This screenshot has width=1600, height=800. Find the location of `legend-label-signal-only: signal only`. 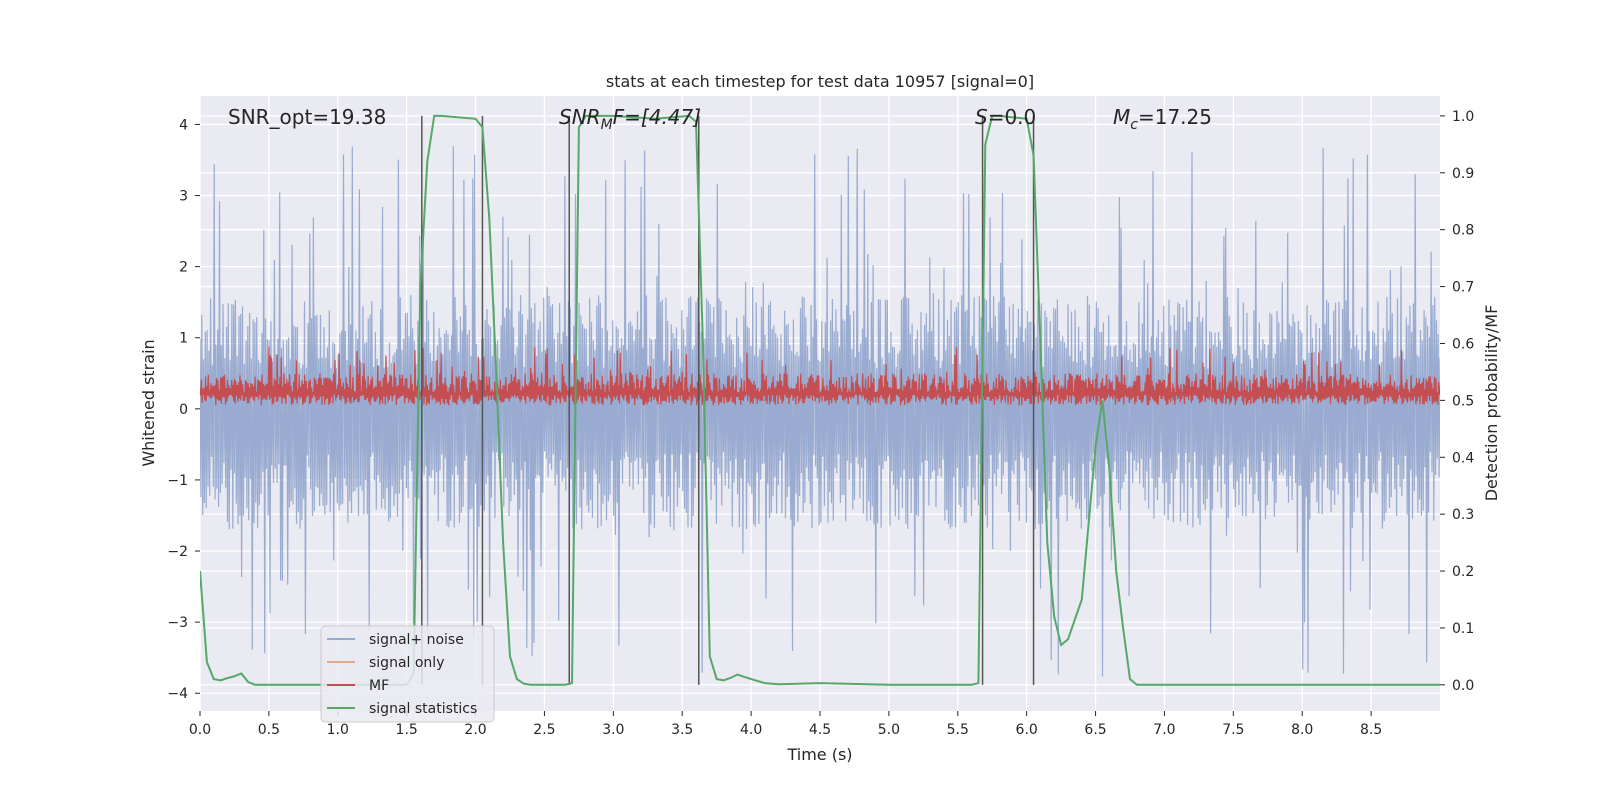

legend-label-signal-only: signal only is located at coordinates (406, 663).